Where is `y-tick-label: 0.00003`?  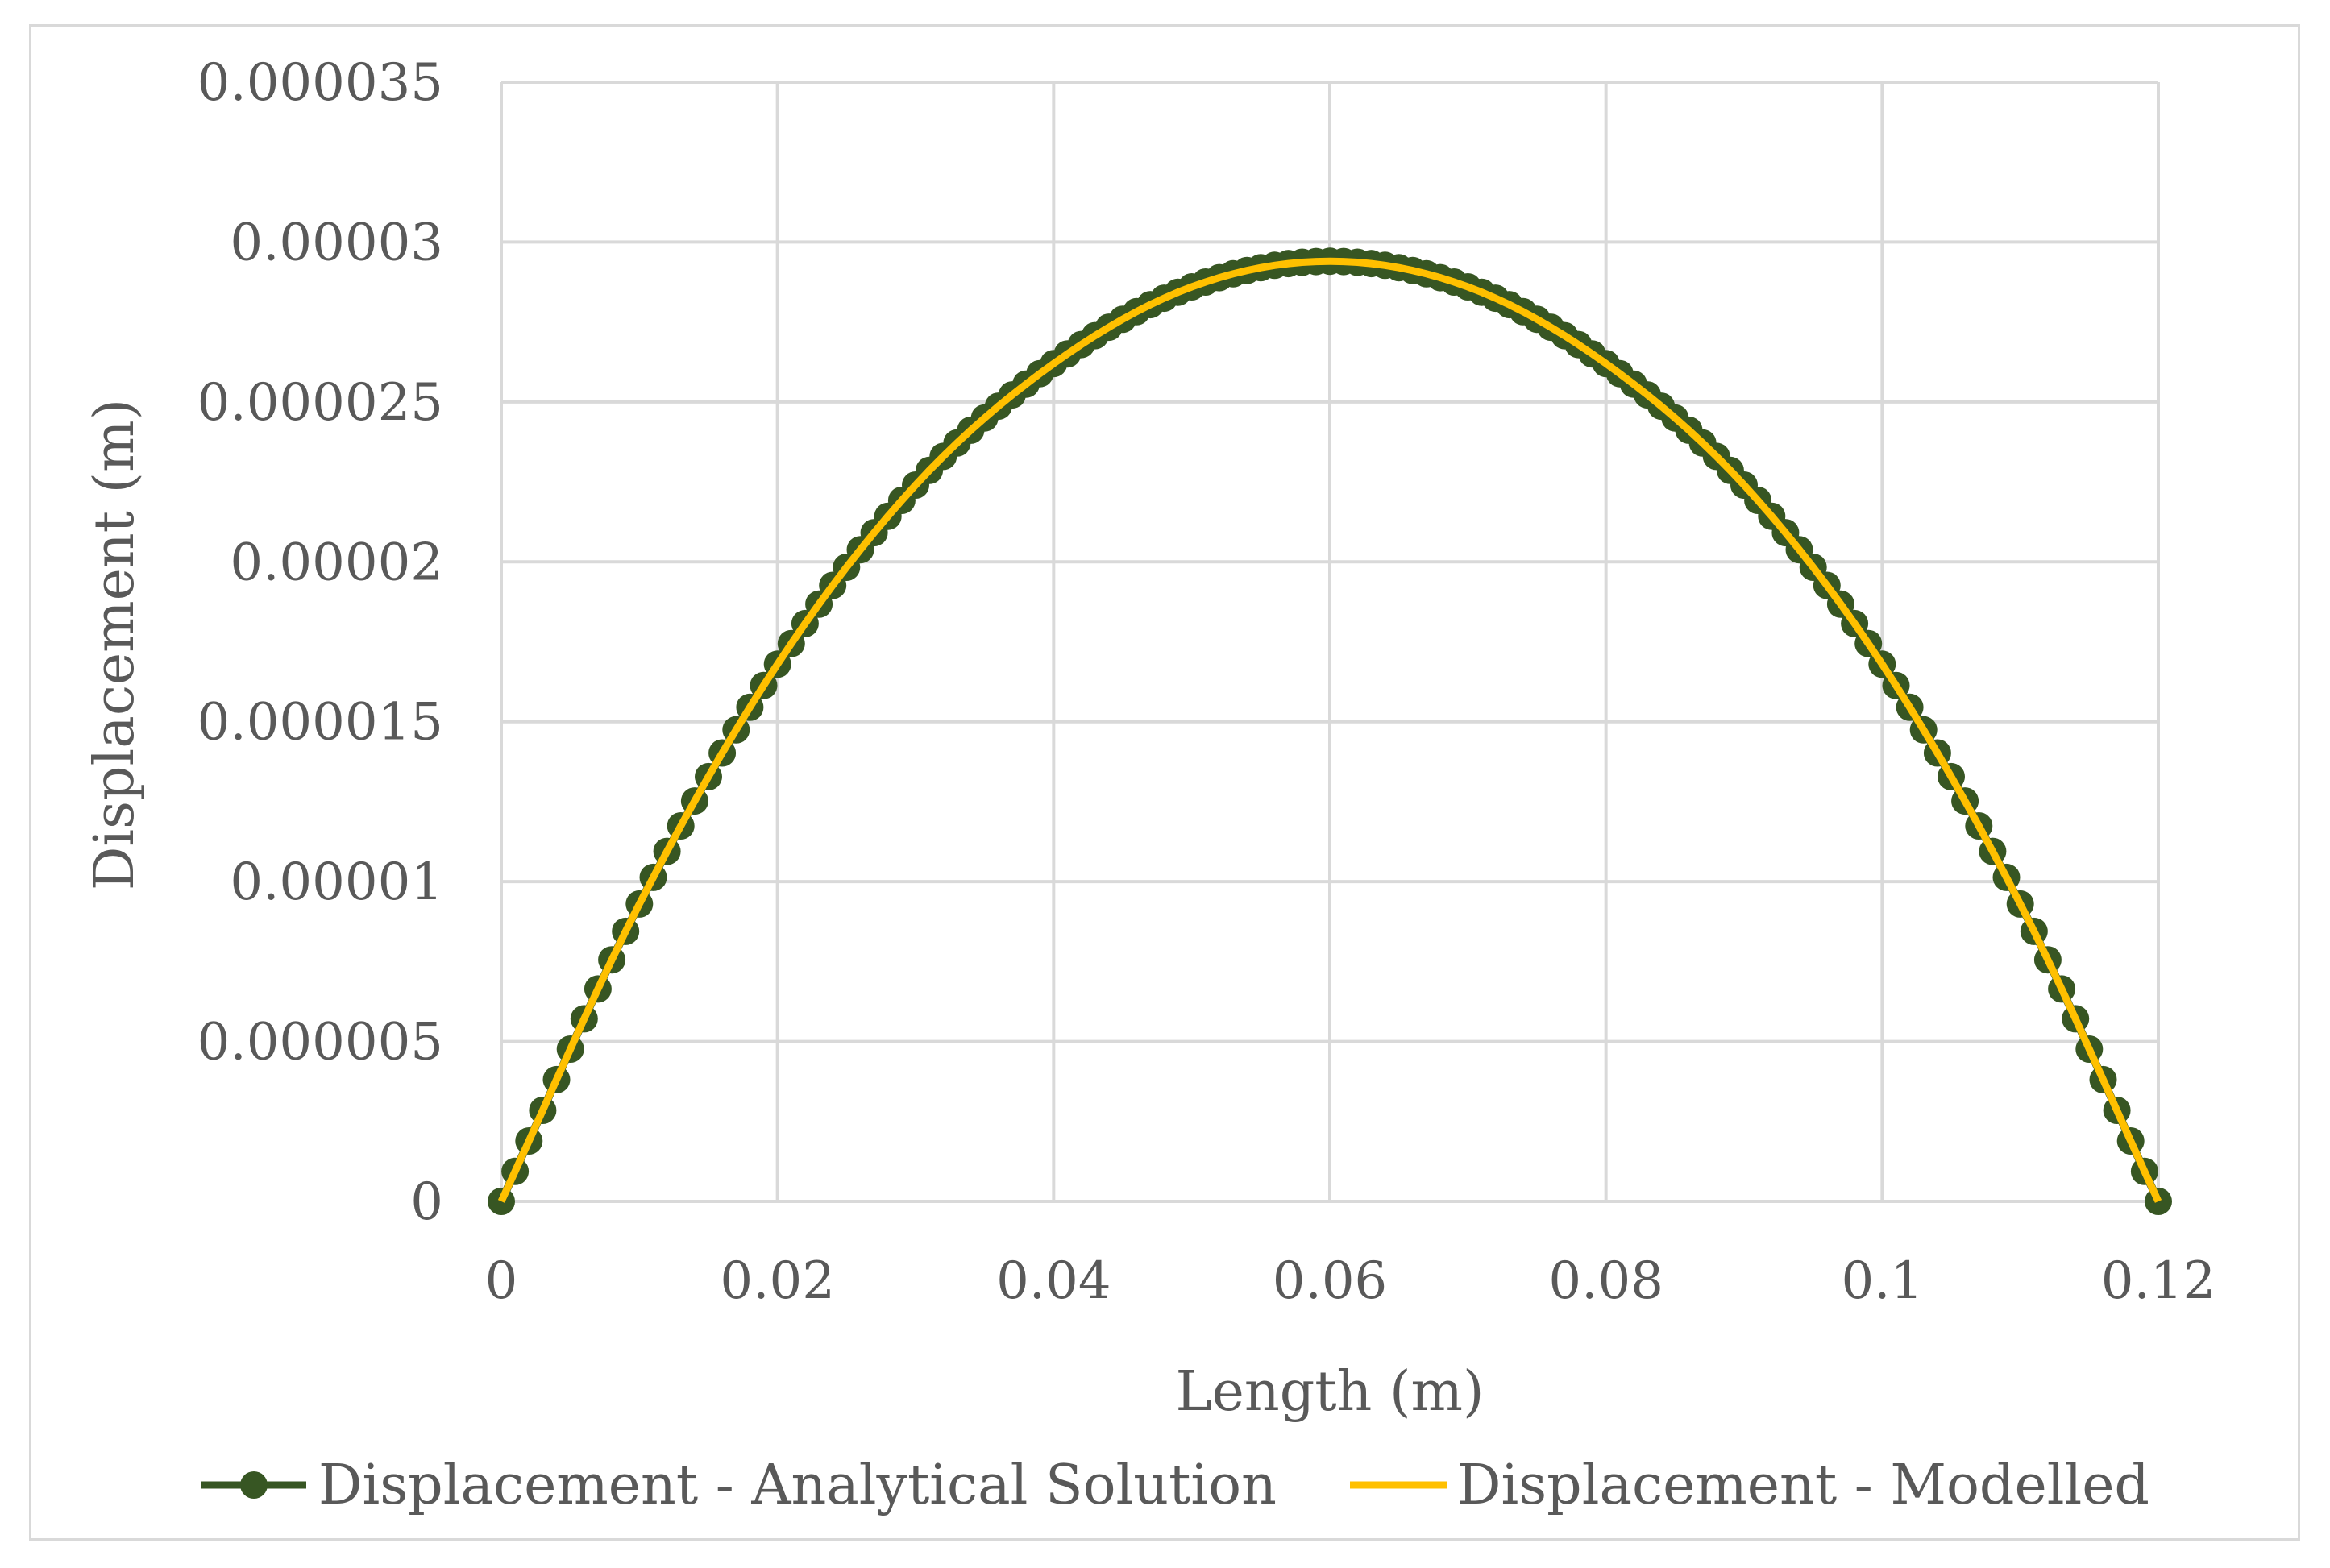
y-tick-label: 0.00003 is located at coordinates (336, 242).